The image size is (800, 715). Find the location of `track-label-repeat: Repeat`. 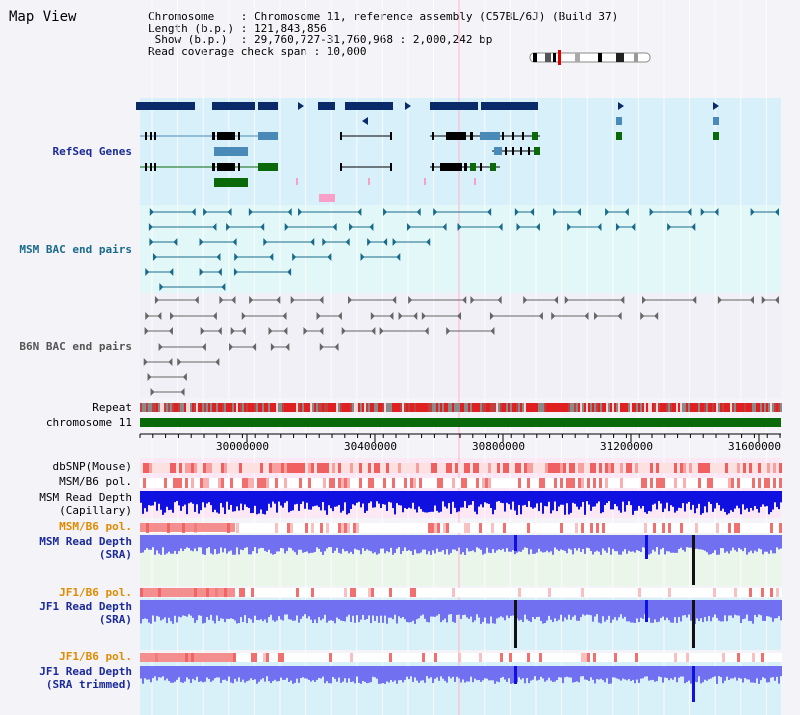

track-label-repeat: Repeat is located at coordinates (112, 407).